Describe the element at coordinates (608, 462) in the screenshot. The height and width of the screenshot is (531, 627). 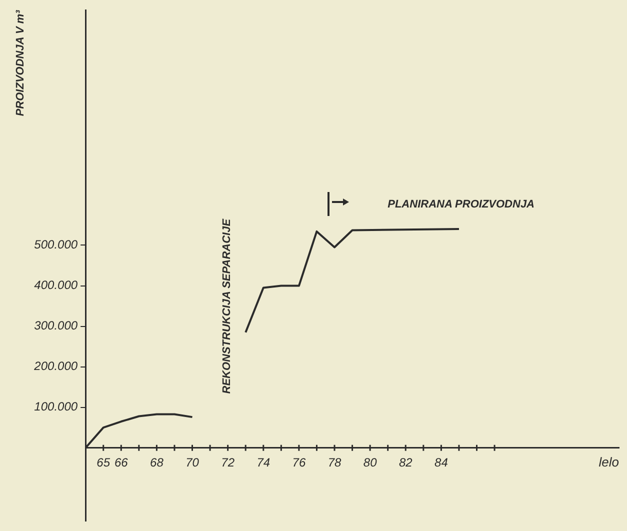
I see `x-axis-title: lelo` at that location.